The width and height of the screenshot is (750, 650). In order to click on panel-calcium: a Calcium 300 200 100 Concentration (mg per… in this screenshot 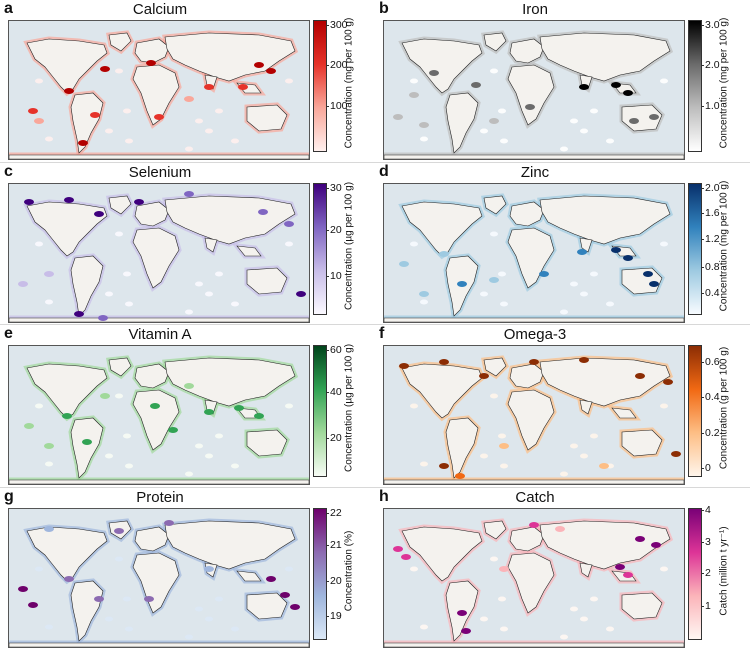, I will do `click(187, 81)`.